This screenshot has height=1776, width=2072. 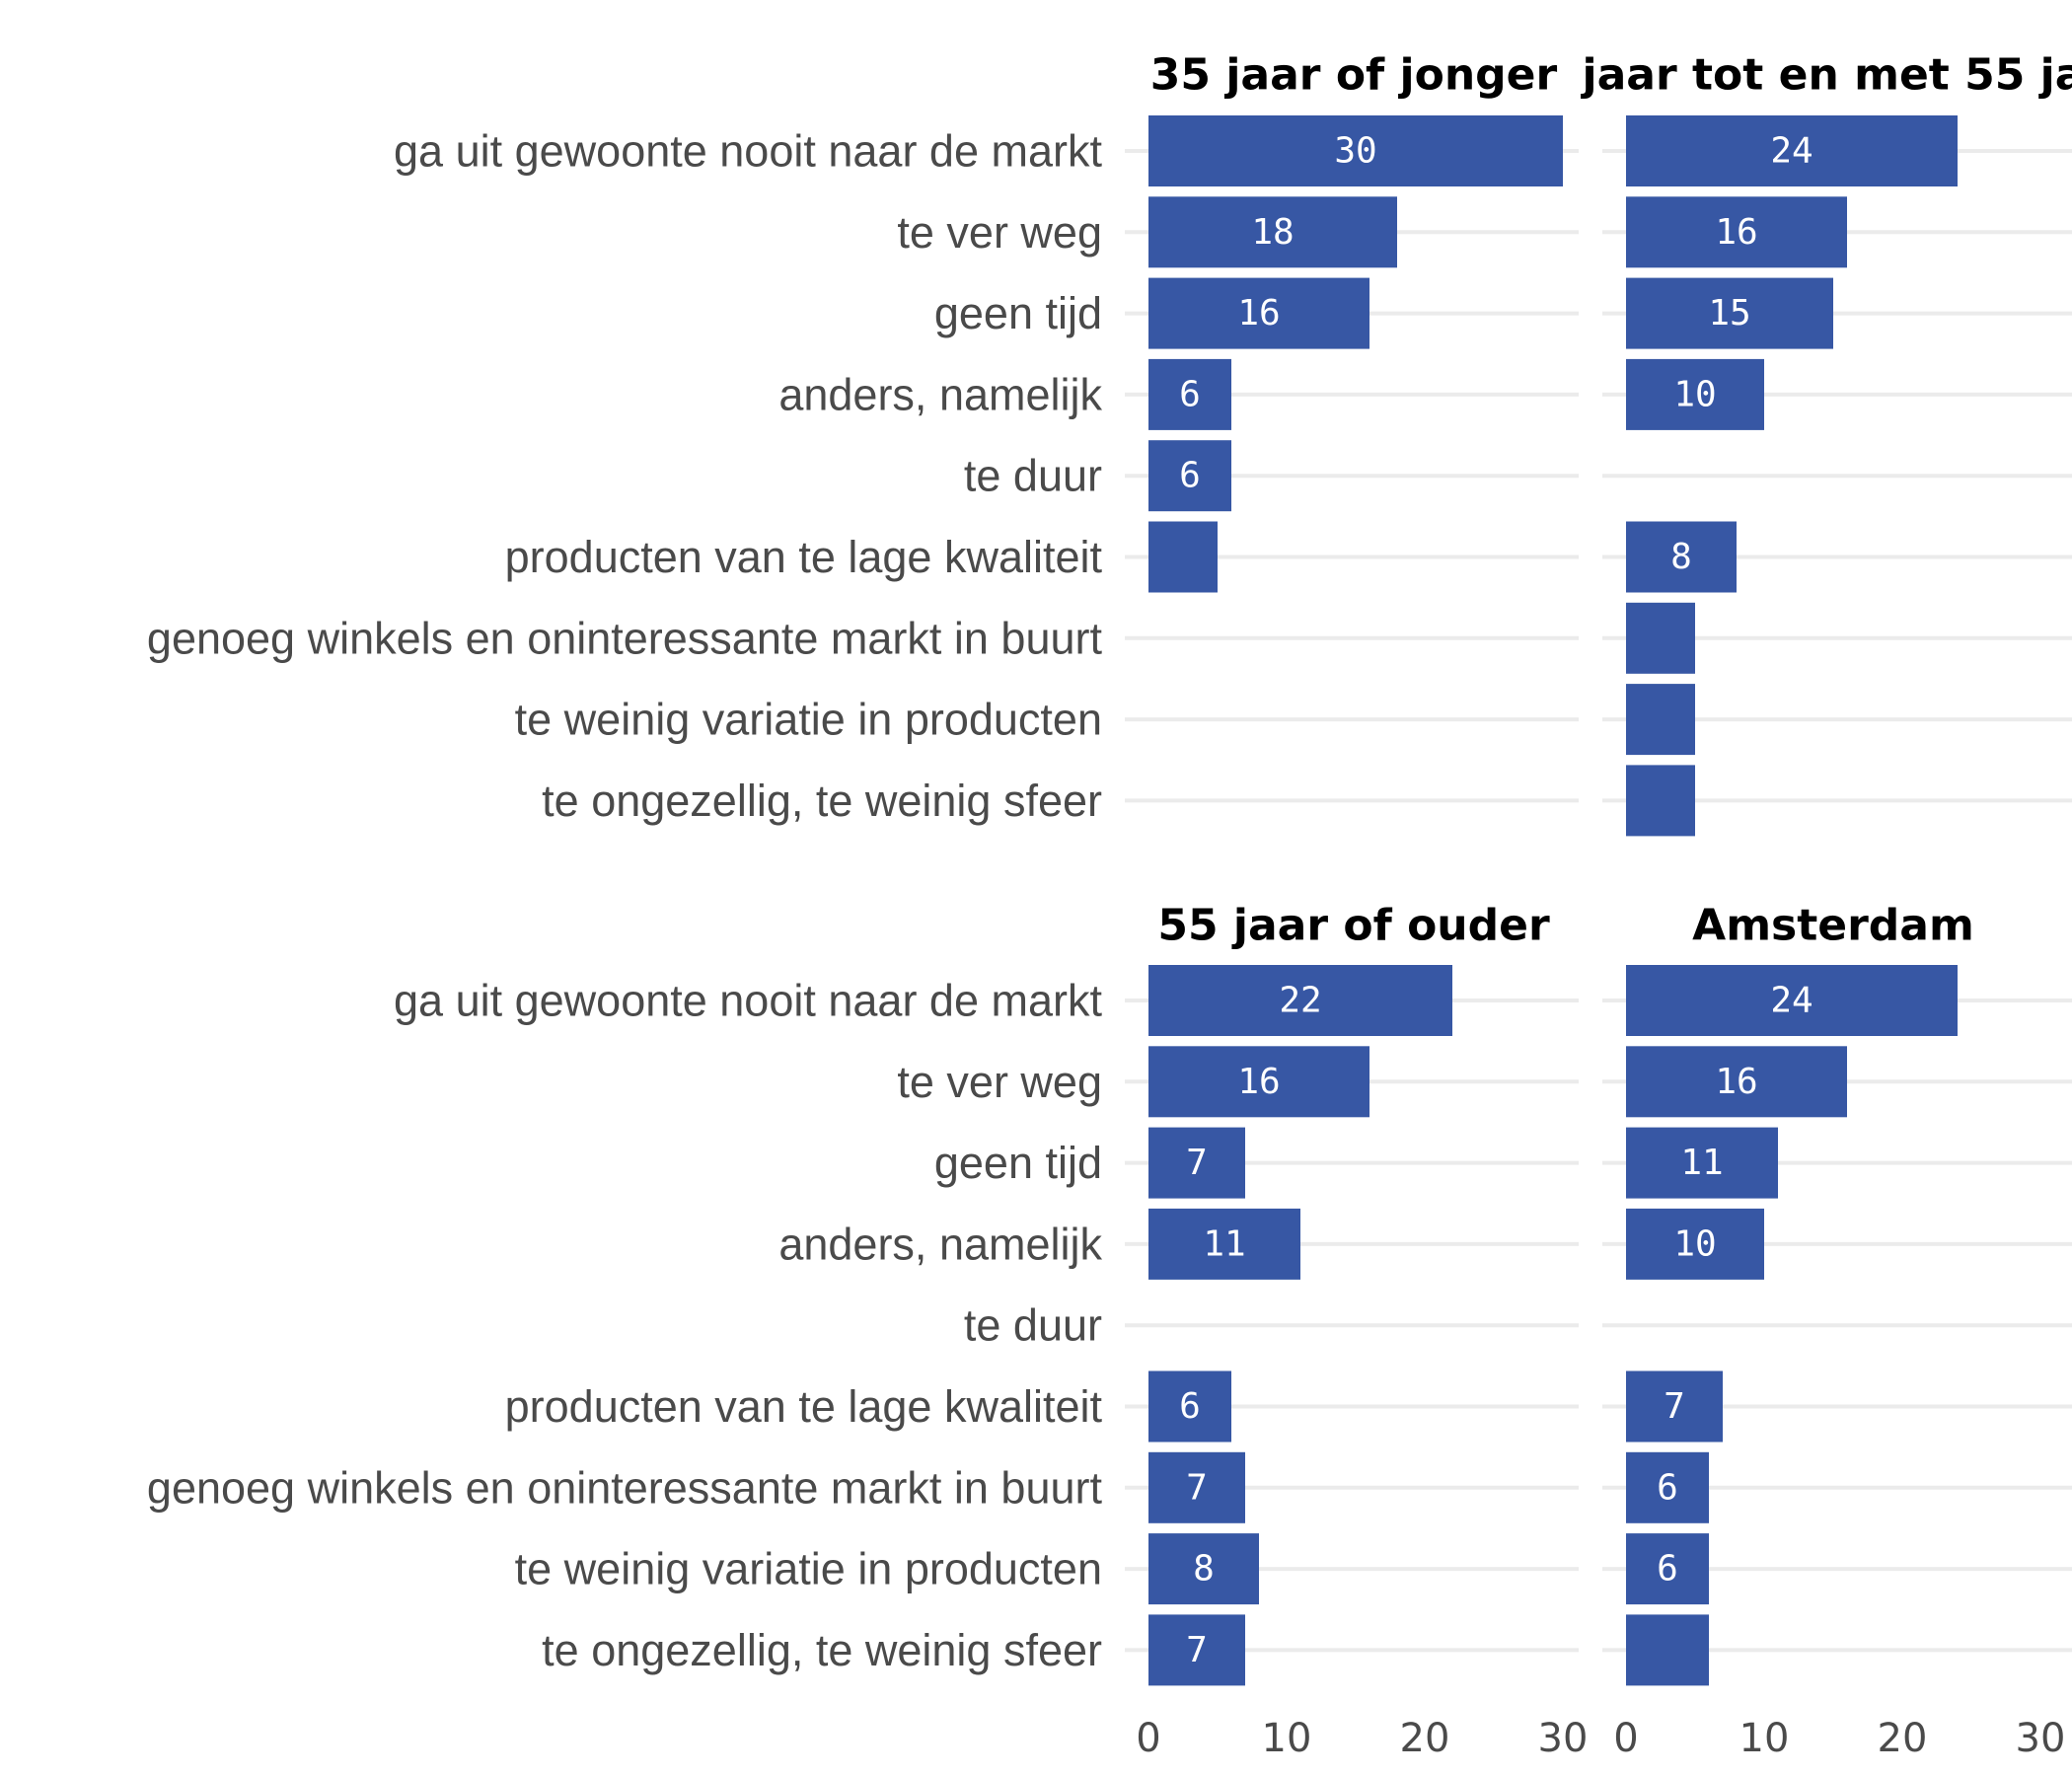 What do you see at coordinates (1827, 75) in the screenshot?
I see `facet-title: jaar tot en met 55 ja` at bounding box center [1827, 75].